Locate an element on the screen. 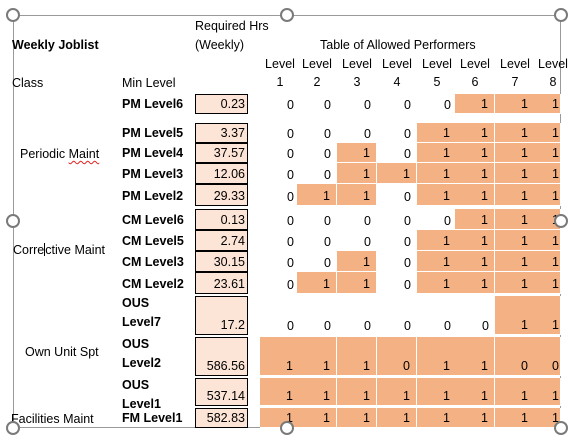  required-hrs-cell: 23.61 is located at coordinates (221, 283).